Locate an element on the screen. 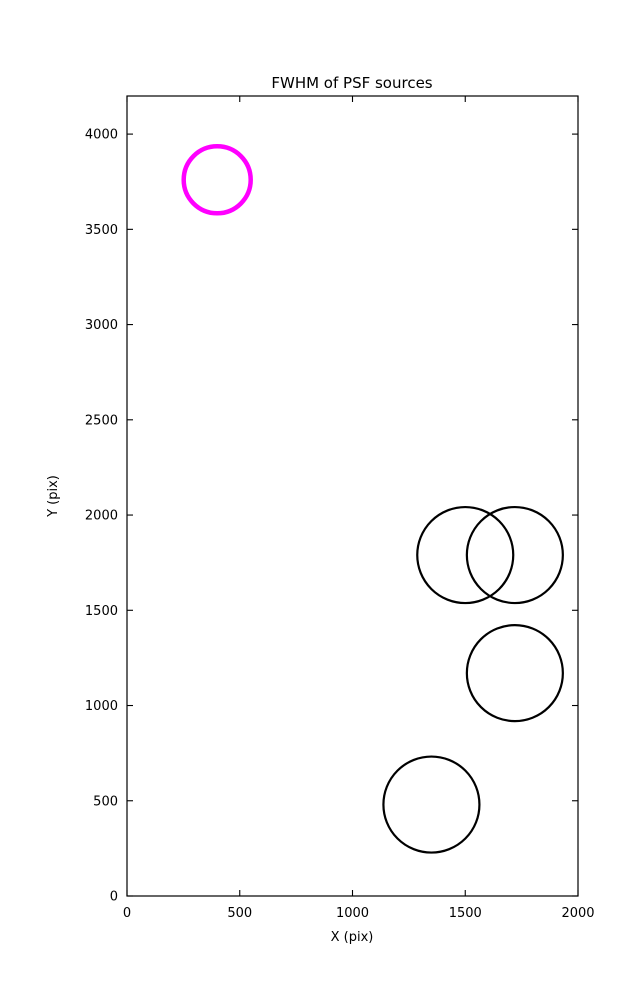  y-tick-label: 500 is located at coordinates (105, 801).